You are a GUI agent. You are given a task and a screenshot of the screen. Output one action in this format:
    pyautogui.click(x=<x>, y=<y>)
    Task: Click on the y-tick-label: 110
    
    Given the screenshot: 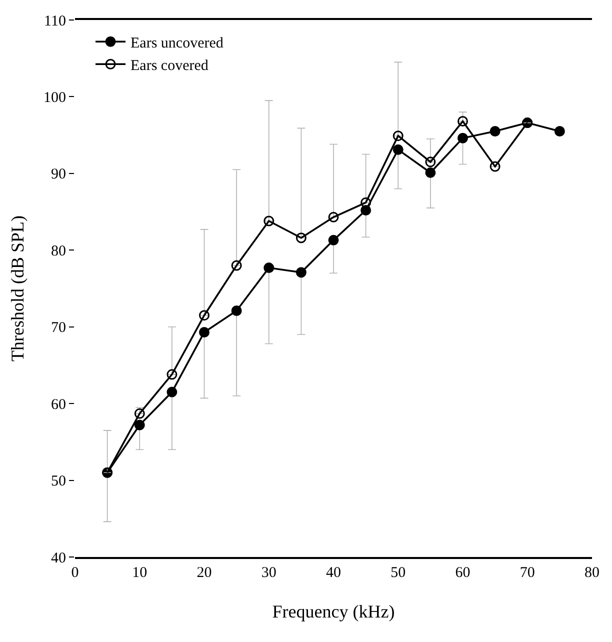 What is the action you would take?
    pyautogui.click(x=55, y=21)
    